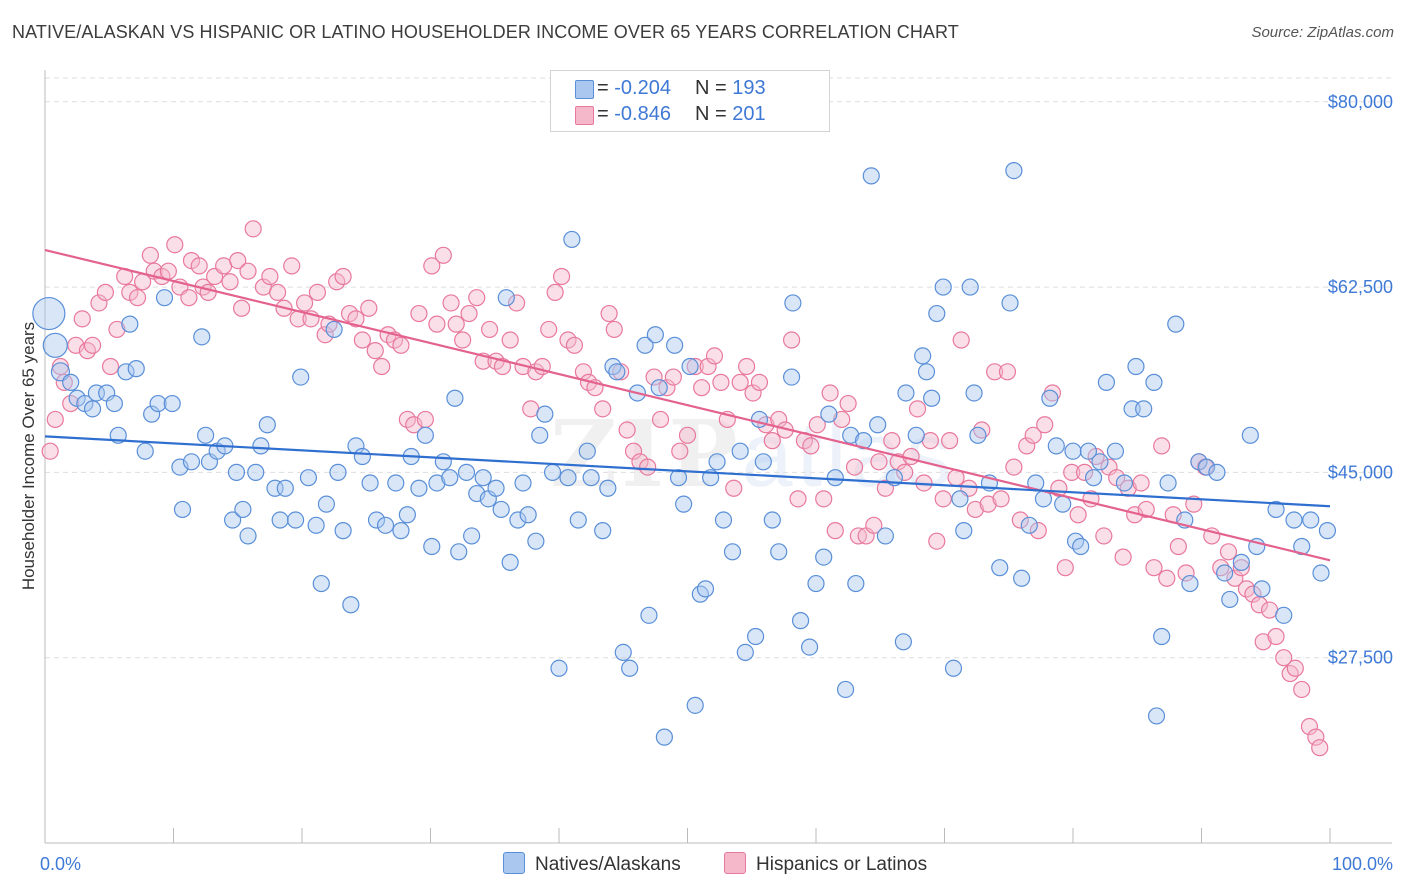 This screenshot has width=1406, height=892. I want to click on bottom-legend-hispanic: Hispanics or Latinos, so click(825, 864).